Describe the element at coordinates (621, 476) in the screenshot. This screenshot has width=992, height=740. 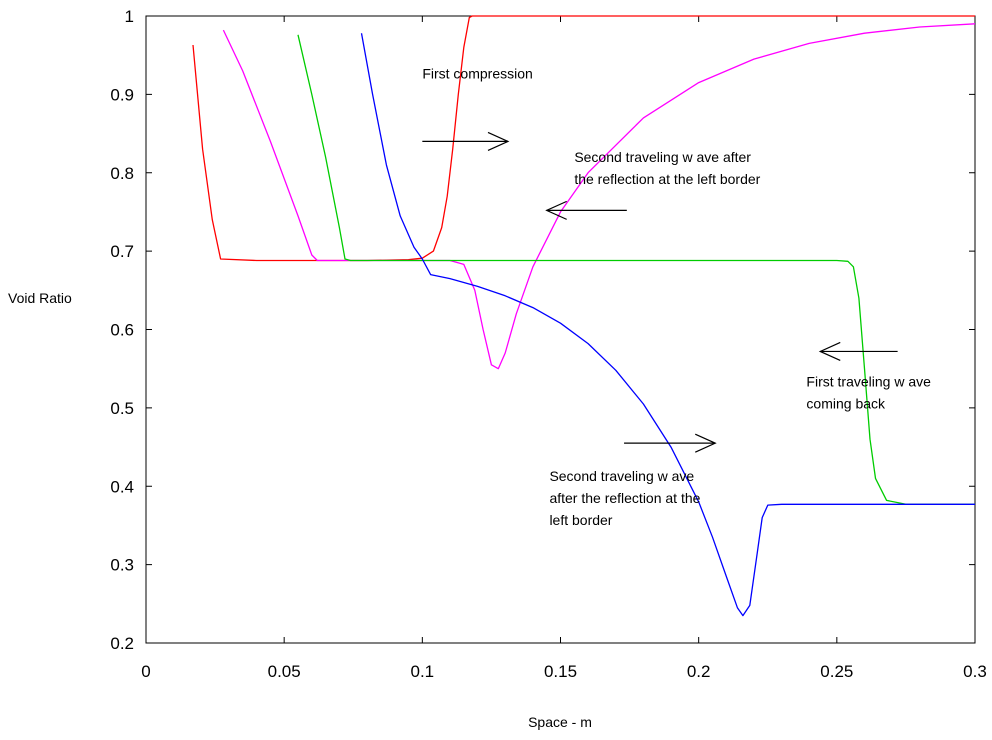
I see `annotation-text: Second traveling w ave` at that location.